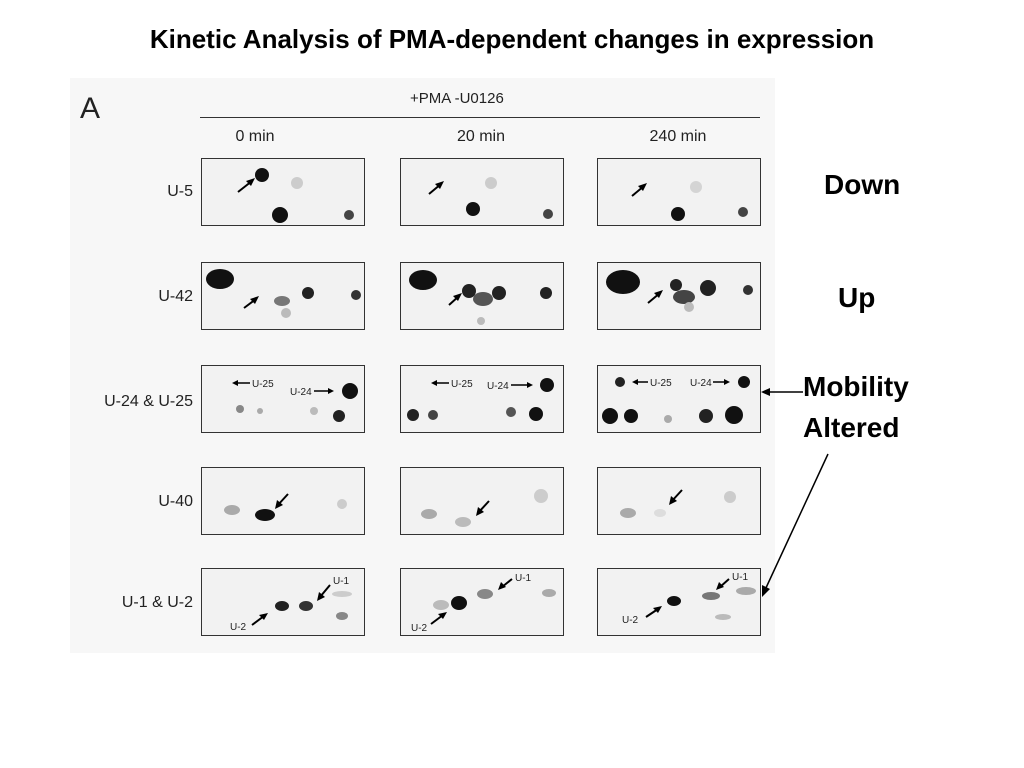 The image size is (1024, 768). What do you see at coordinates (766, 591) in the screenshot?
I see `mobility-arrow-bottom-head` at bounding box center [766, 591].